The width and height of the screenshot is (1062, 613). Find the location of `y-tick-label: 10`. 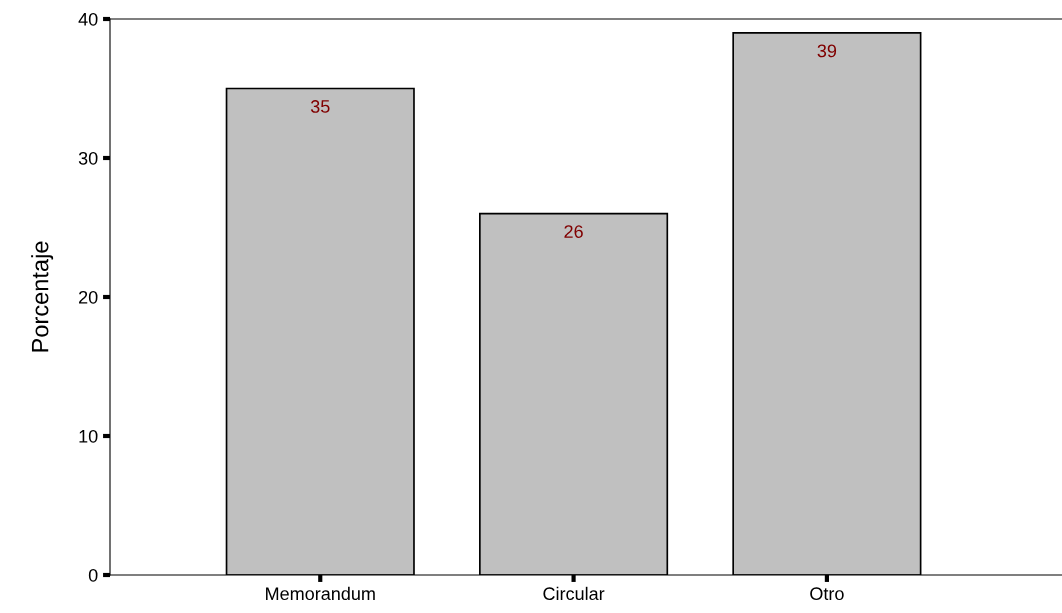

y-tick-label: 10 is located at coordinates (88, 436).